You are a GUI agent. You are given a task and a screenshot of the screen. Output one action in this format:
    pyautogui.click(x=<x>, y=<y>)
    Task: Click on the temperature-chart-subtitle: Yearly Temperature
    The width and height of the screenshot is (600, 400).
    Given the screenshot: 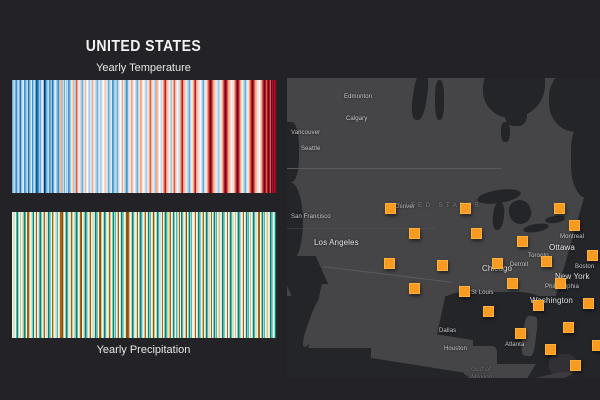 What is the action you would take?
    pyautogui.click(x=143, y=68)
    